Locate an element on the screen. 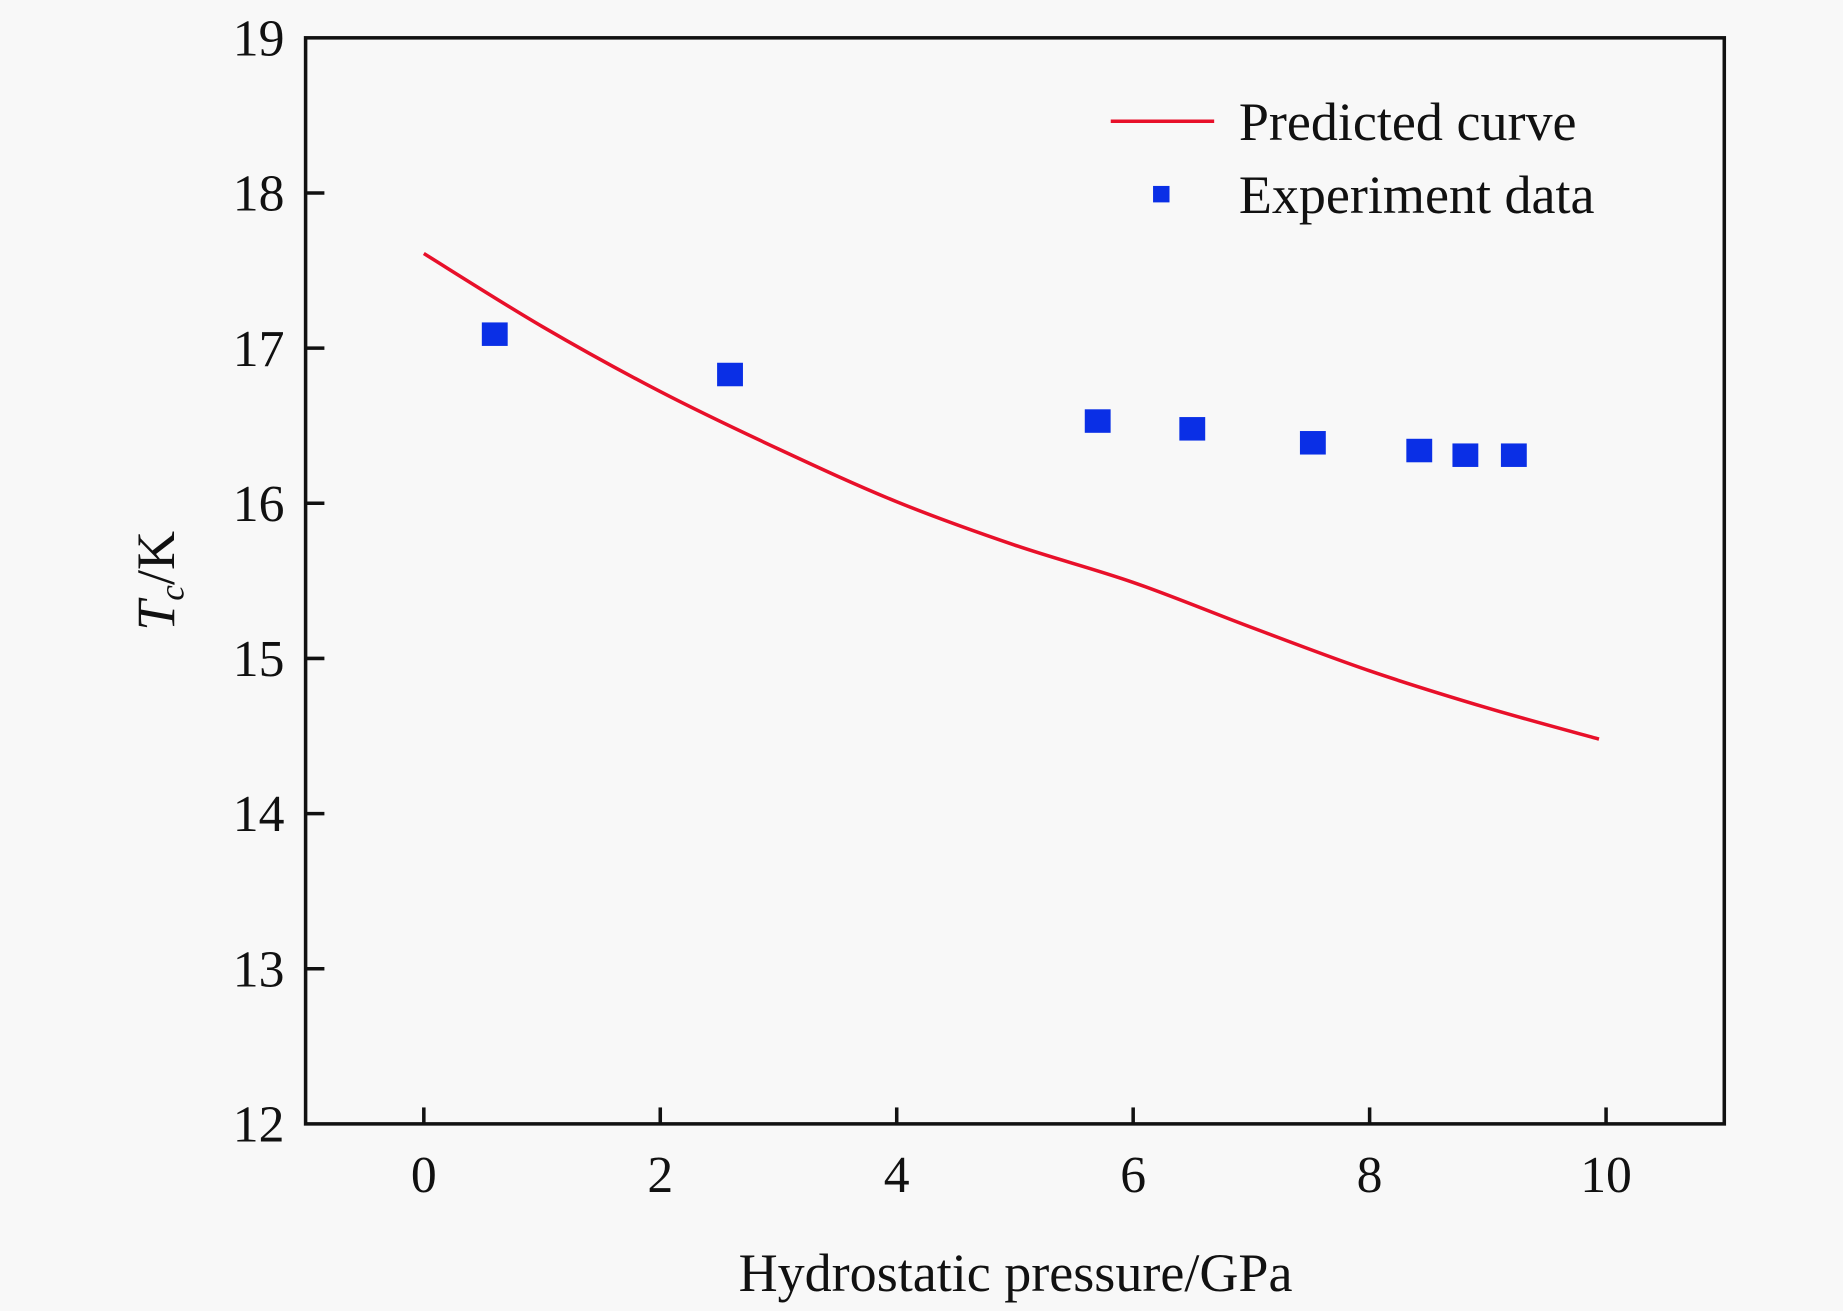  legend: Predicted curve Experiment data is located at coordinates (1352, 158).